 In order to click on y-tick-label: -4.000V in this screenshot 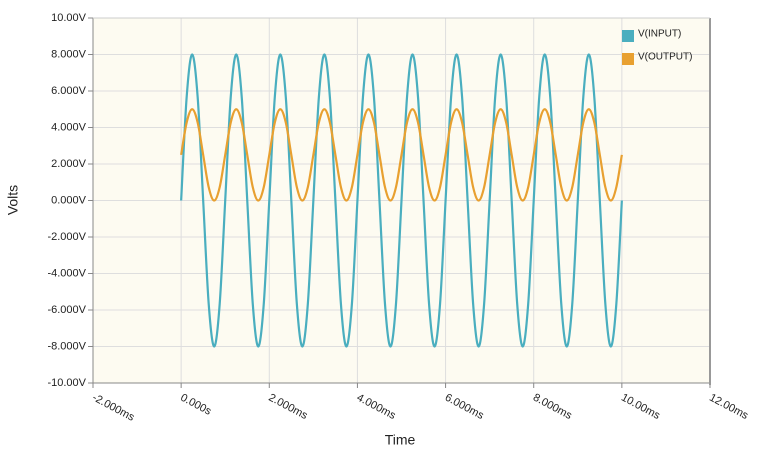, I will do `click(66, 273)`.